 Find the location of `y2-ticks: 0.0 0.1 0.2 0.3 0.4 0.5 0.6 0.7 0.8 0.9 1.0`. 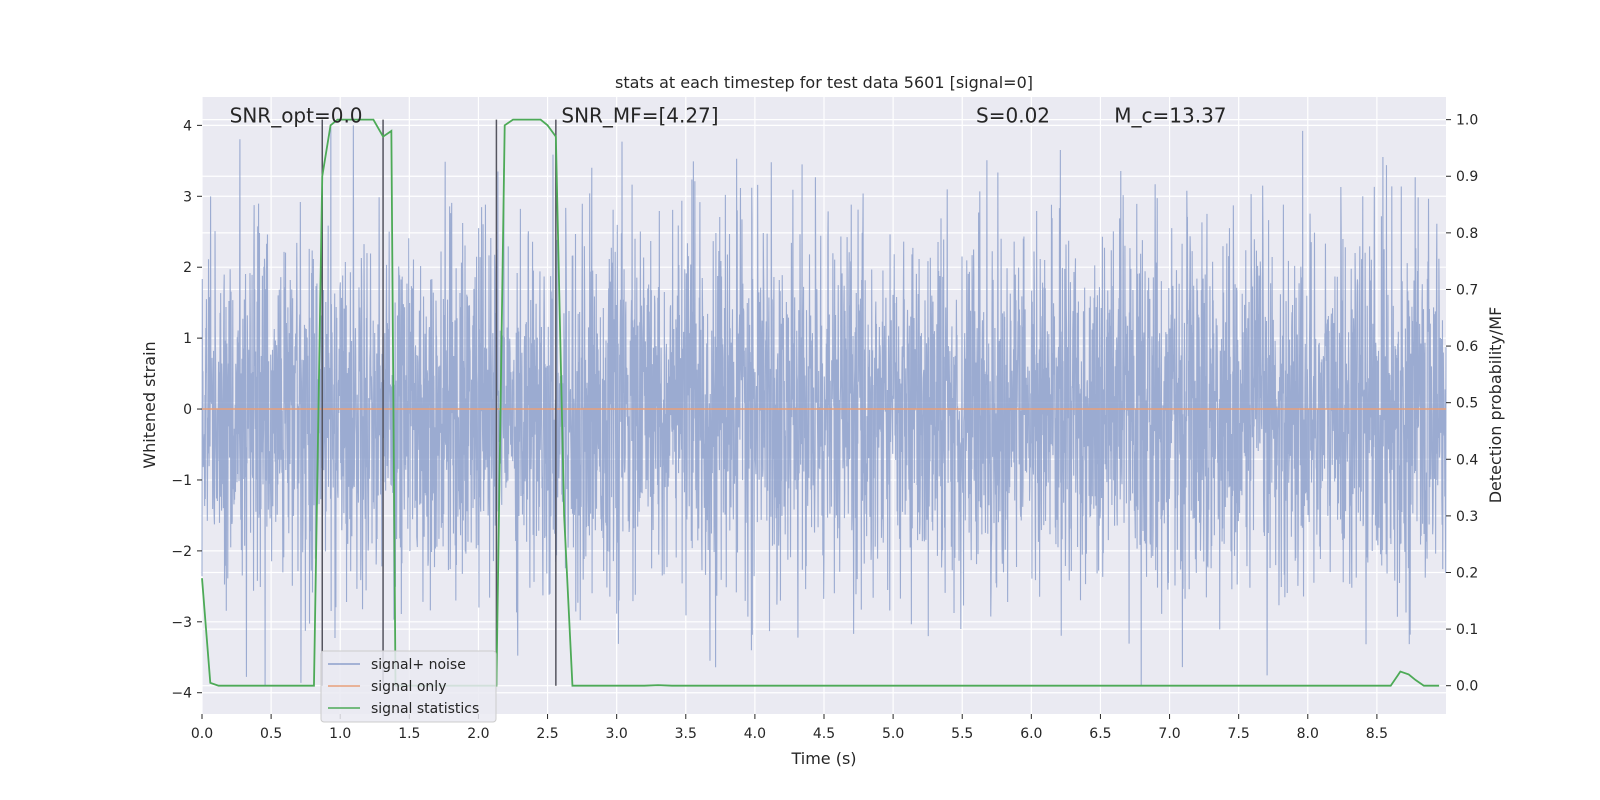

y2-ticks: 0.0 0.1 0.2 0.3 0.4 0.5 0.6 0.7 0.8 0.9 1.0 is located at coordinates (1462, 404).